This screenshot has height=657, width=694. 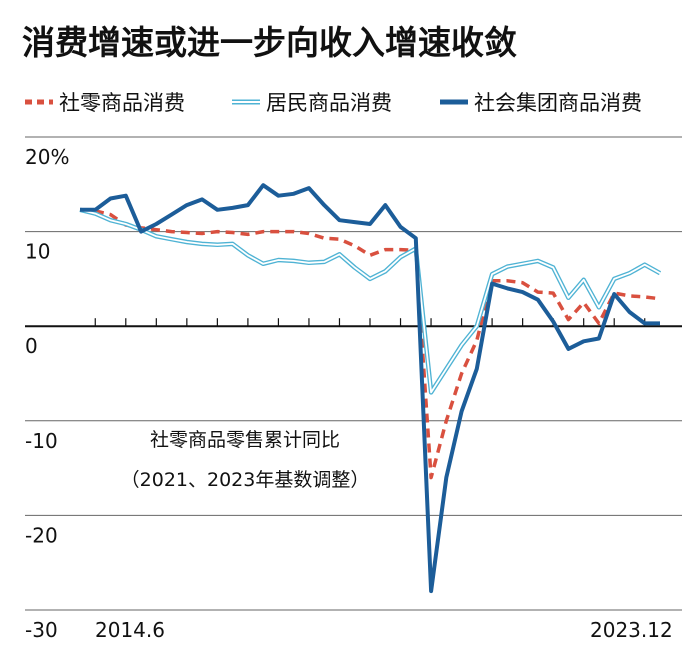 I want to click on x-tick-label: 2023.12, so click(x=631, y=630).